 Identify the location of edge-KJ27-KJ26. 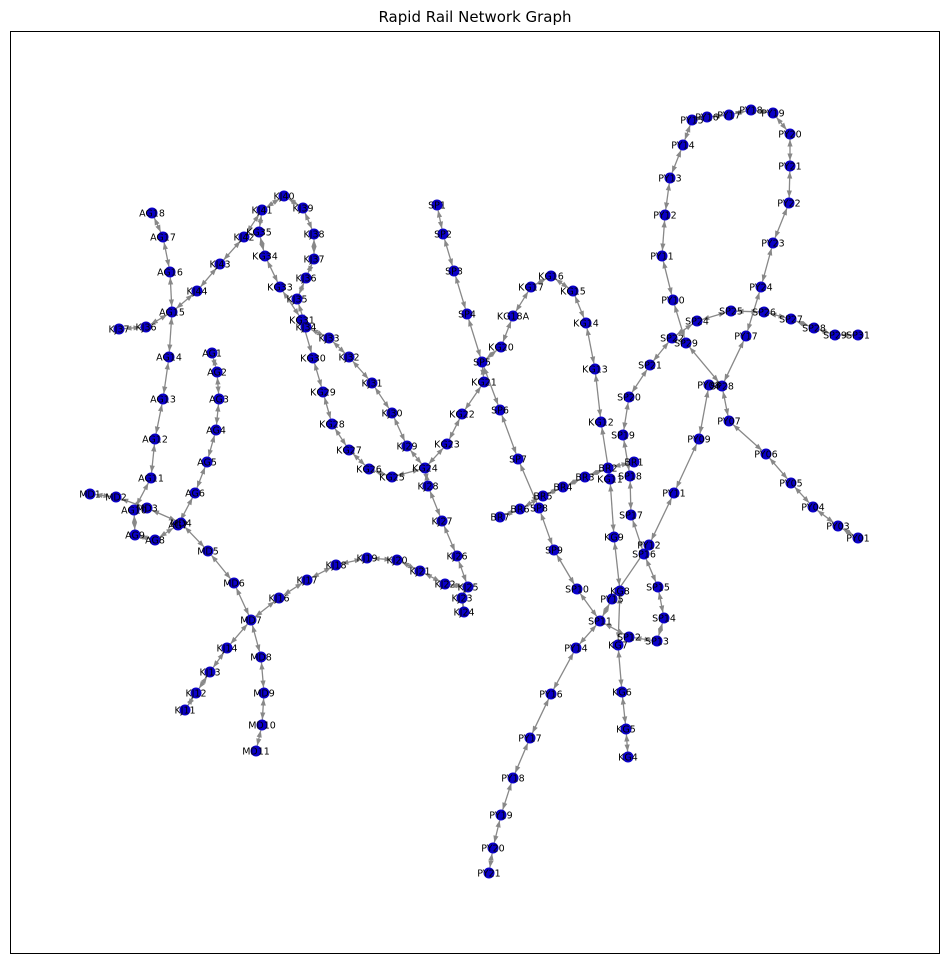
(449, 538).